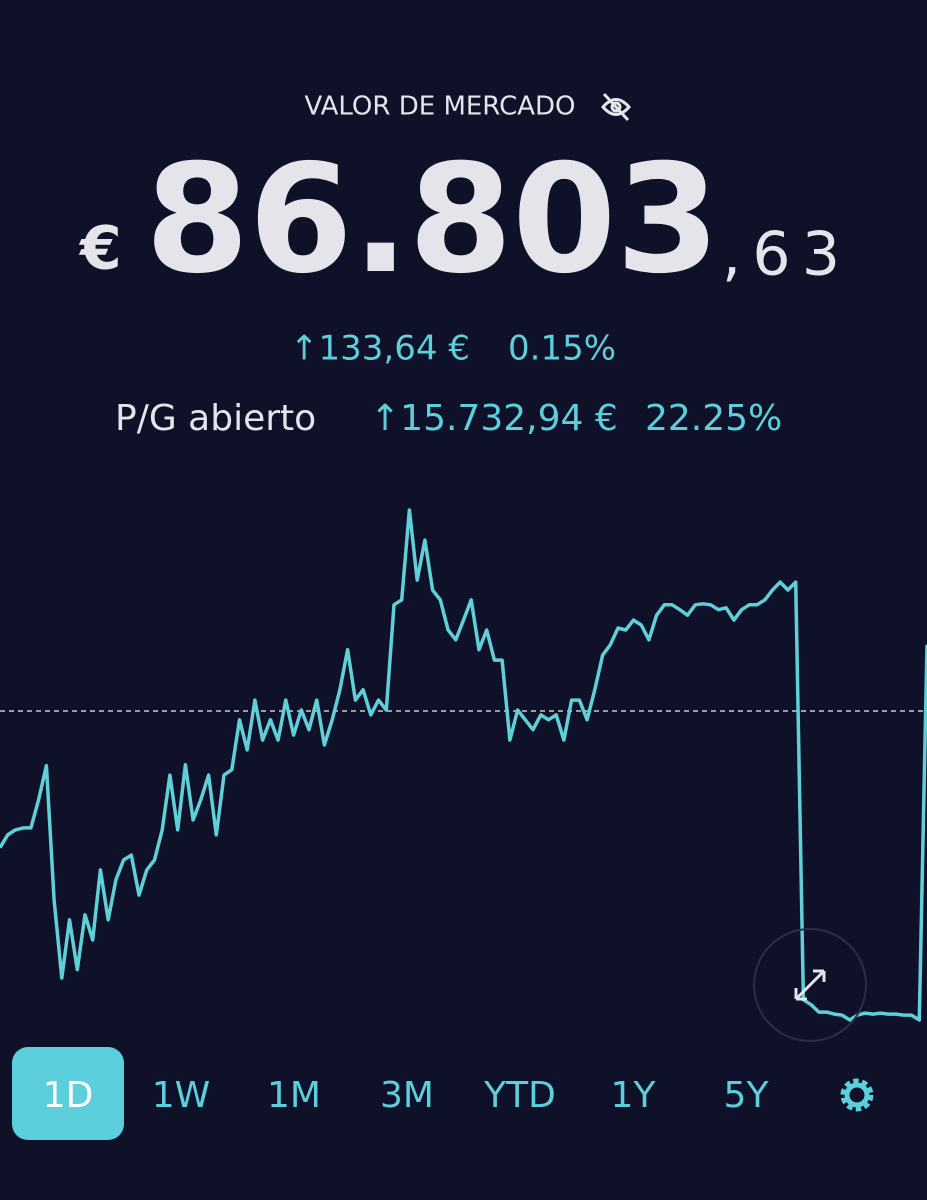 The height and width of the screenshot is (1200, 927). Describe the element at coordinates (380, 349) in the screenshot. I see `day-change-amount: ↑133,64 €` at that location.